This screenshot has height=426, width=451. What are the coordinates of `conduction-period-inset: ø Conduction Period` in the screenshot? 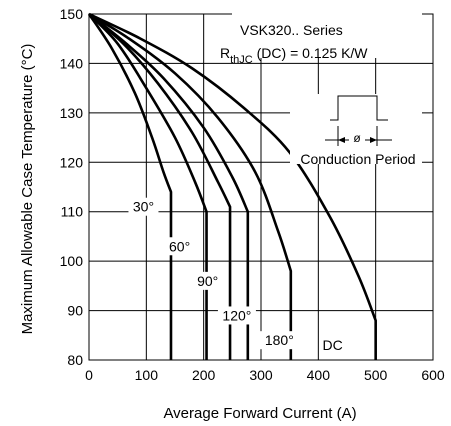 It's located at (356, 130).